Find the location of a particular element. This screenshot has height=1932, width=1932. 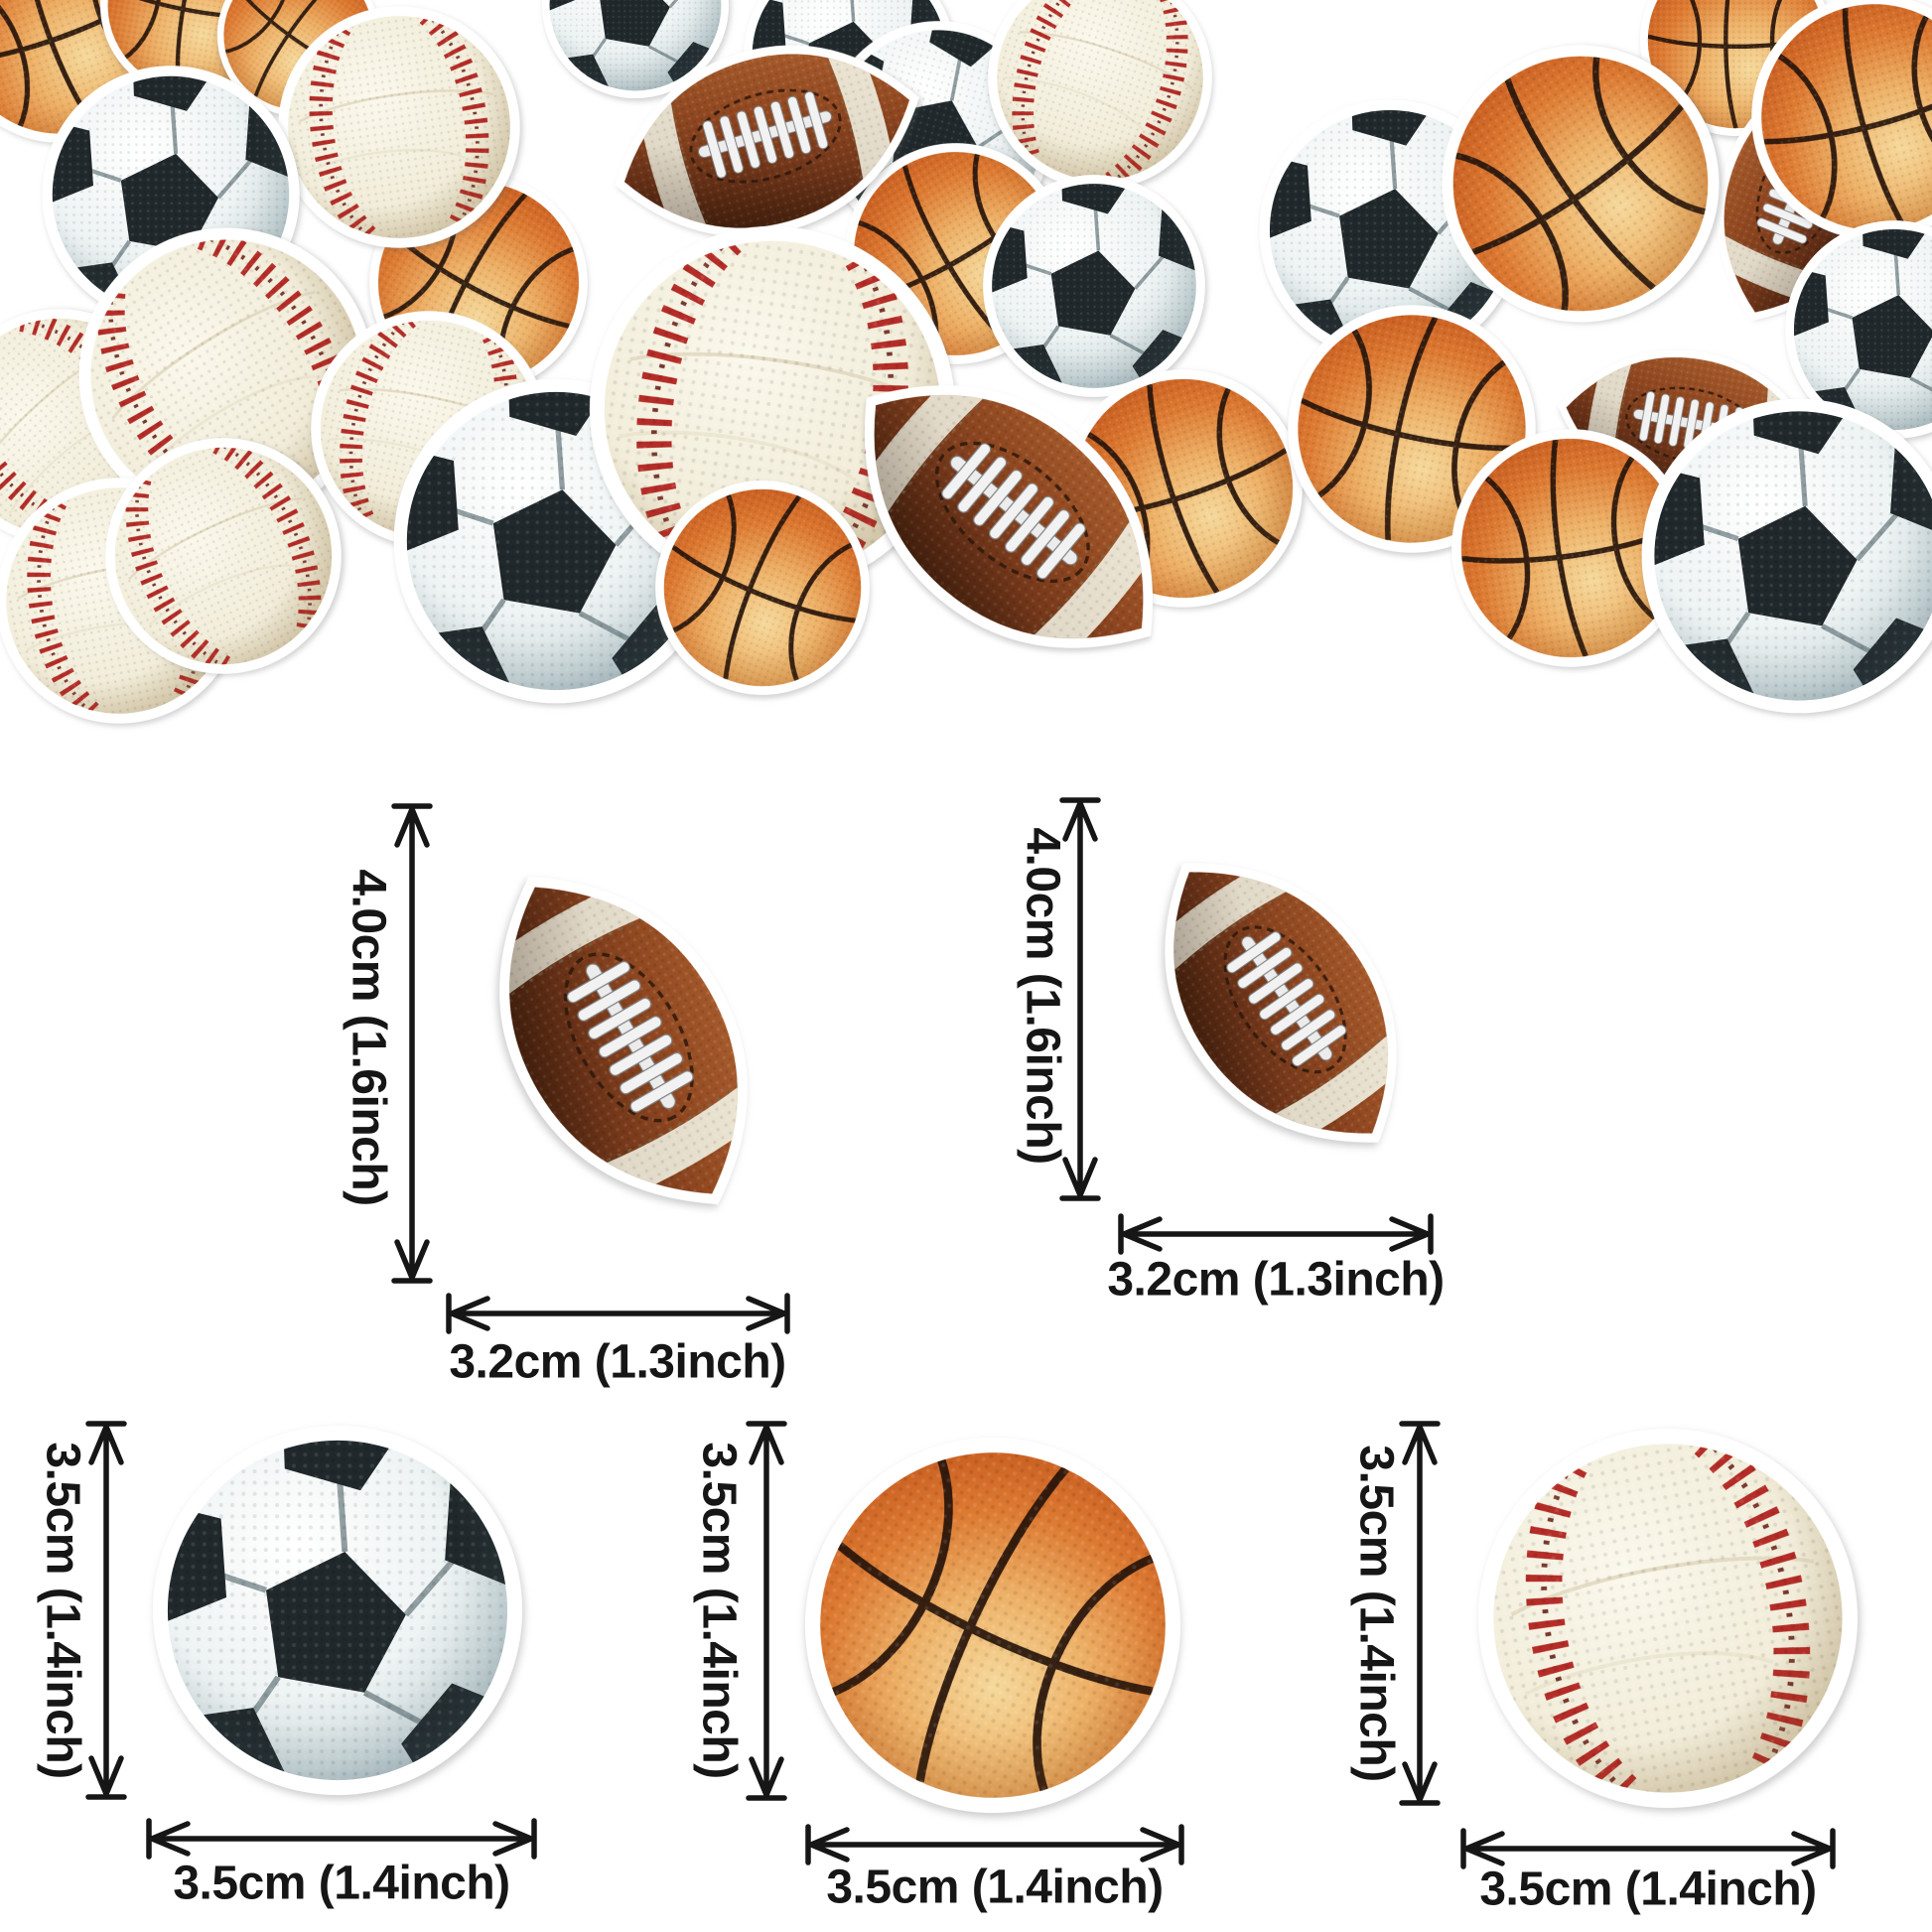

soccer-confetti is located at coordinates (1786, 556).